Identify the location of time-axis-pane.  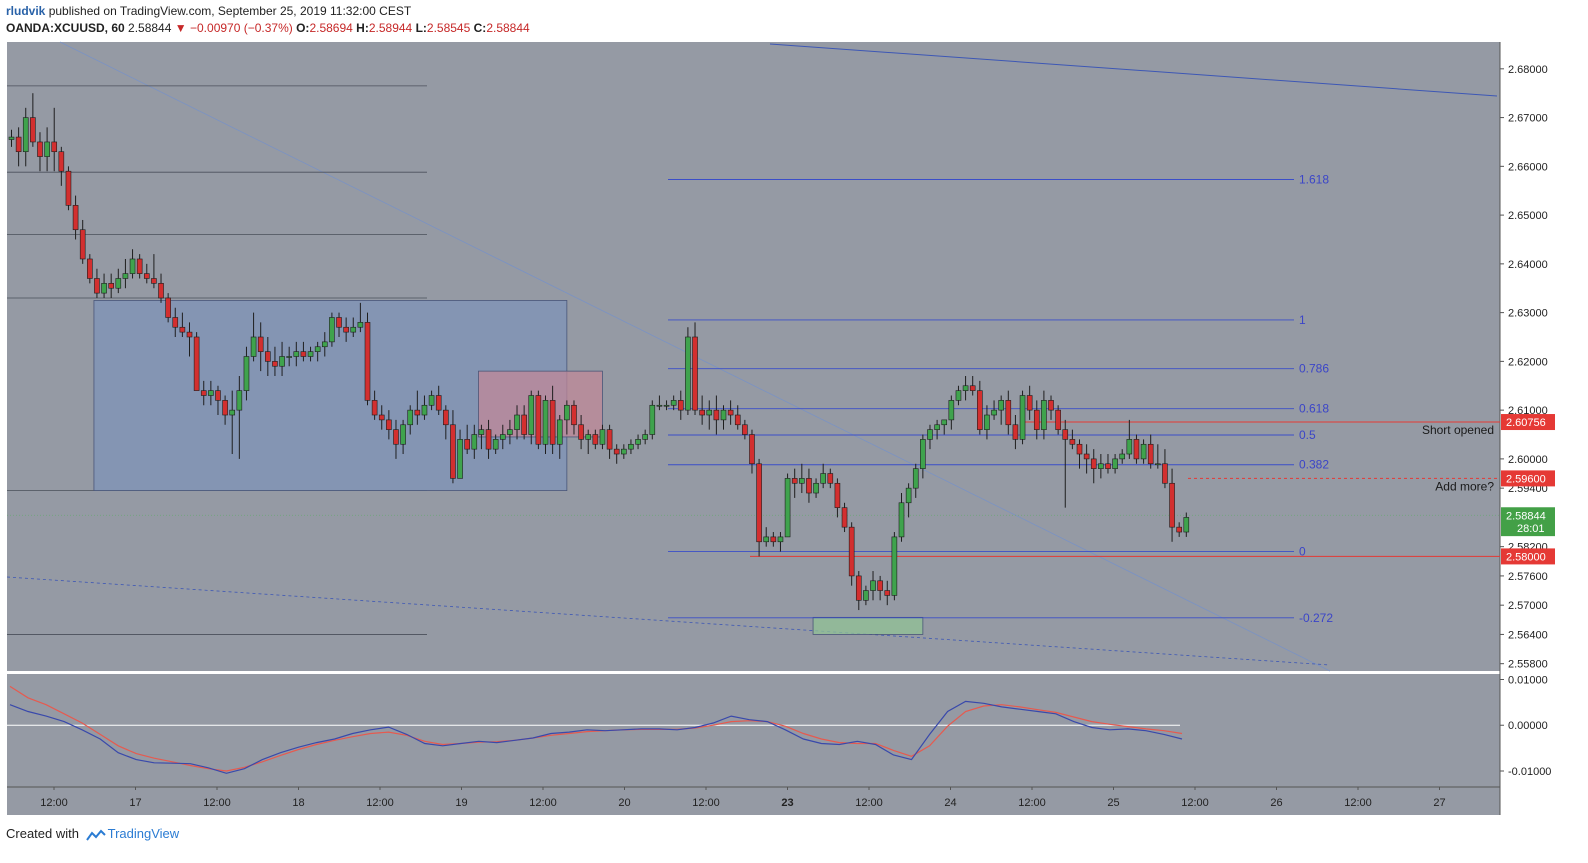
(753, 801).